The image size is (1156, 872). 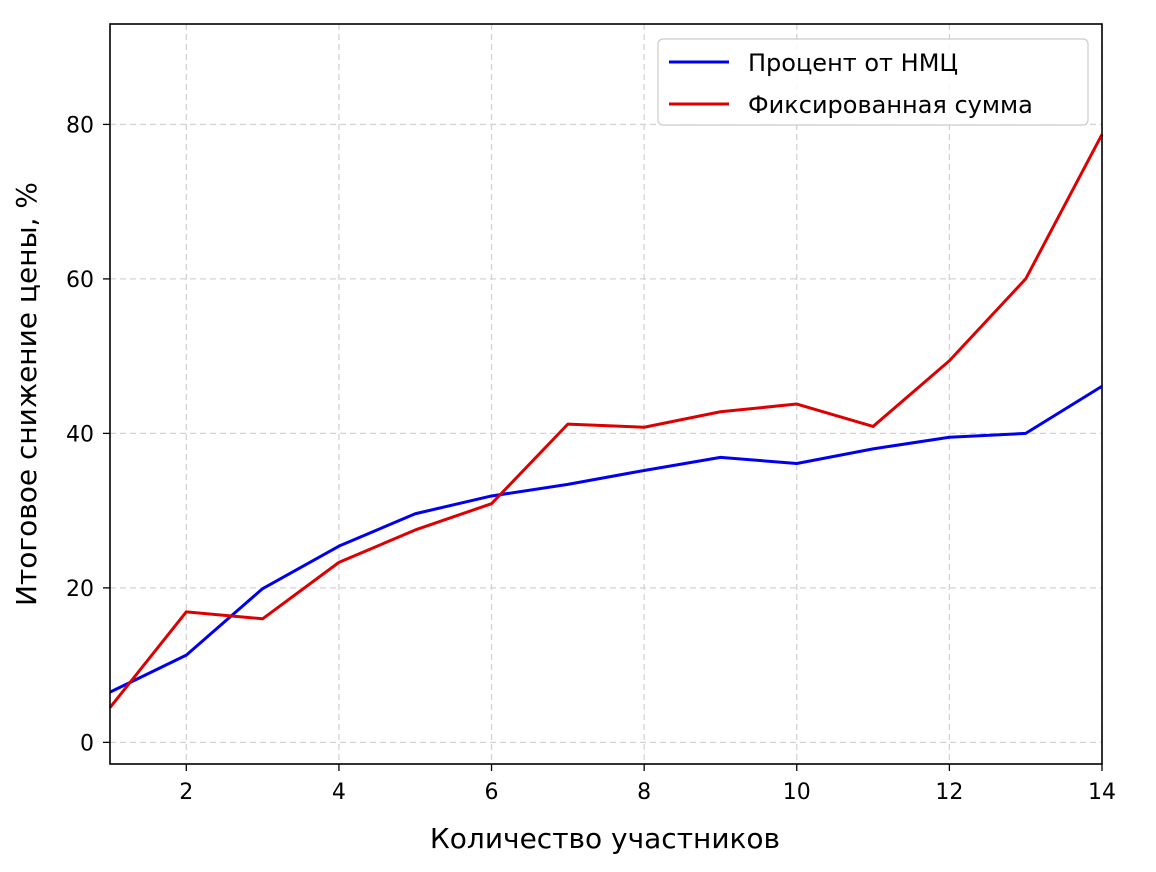 What do you see at coordinates (80, 589) in the screenshot?
I see `y-tick-label: 20` at bounding box center [80, 589].